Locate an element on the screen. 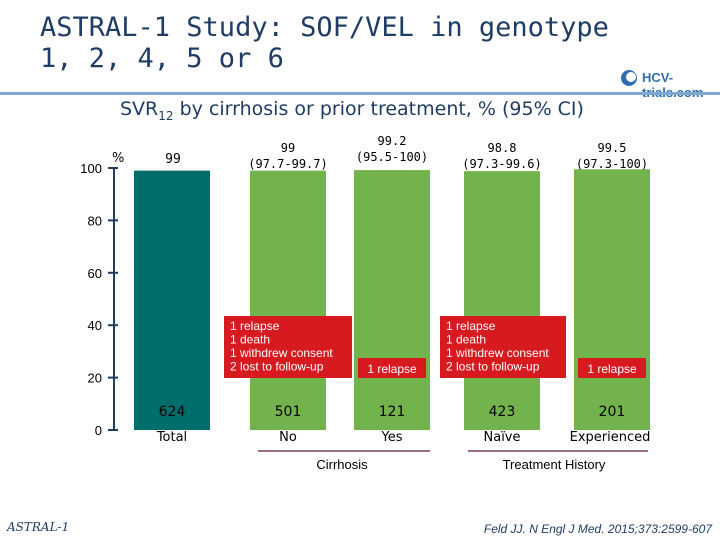 The image size is (720, 540). category-label: No is located at coordinates (288, 437).